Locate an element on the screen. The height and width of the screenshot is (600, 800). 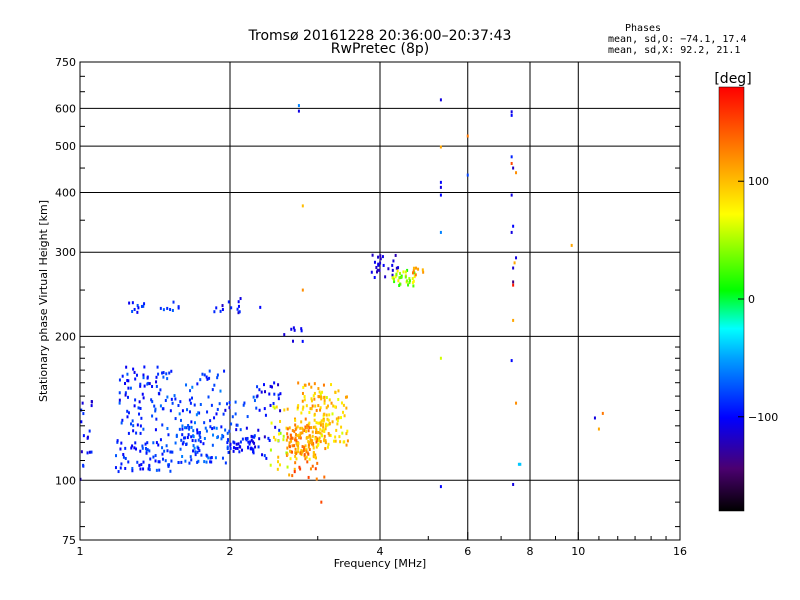
colorbar-tick-label: −100 is located at coordinates (763, 417).